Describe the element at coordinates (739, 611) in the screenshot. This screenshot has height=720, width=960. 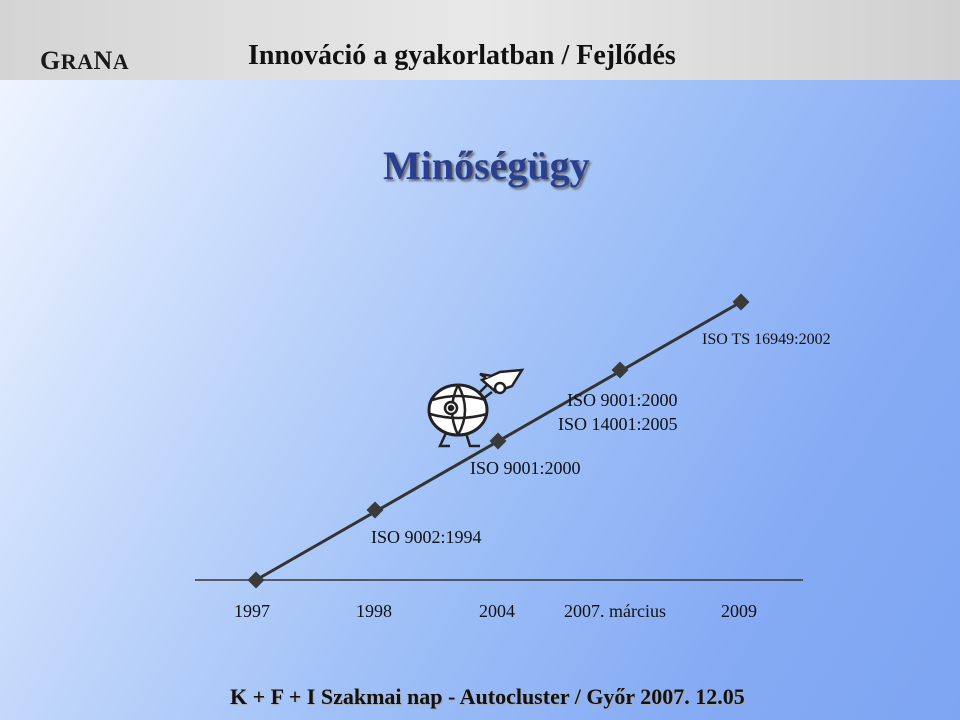
I see `year-label: 2009` at that location.